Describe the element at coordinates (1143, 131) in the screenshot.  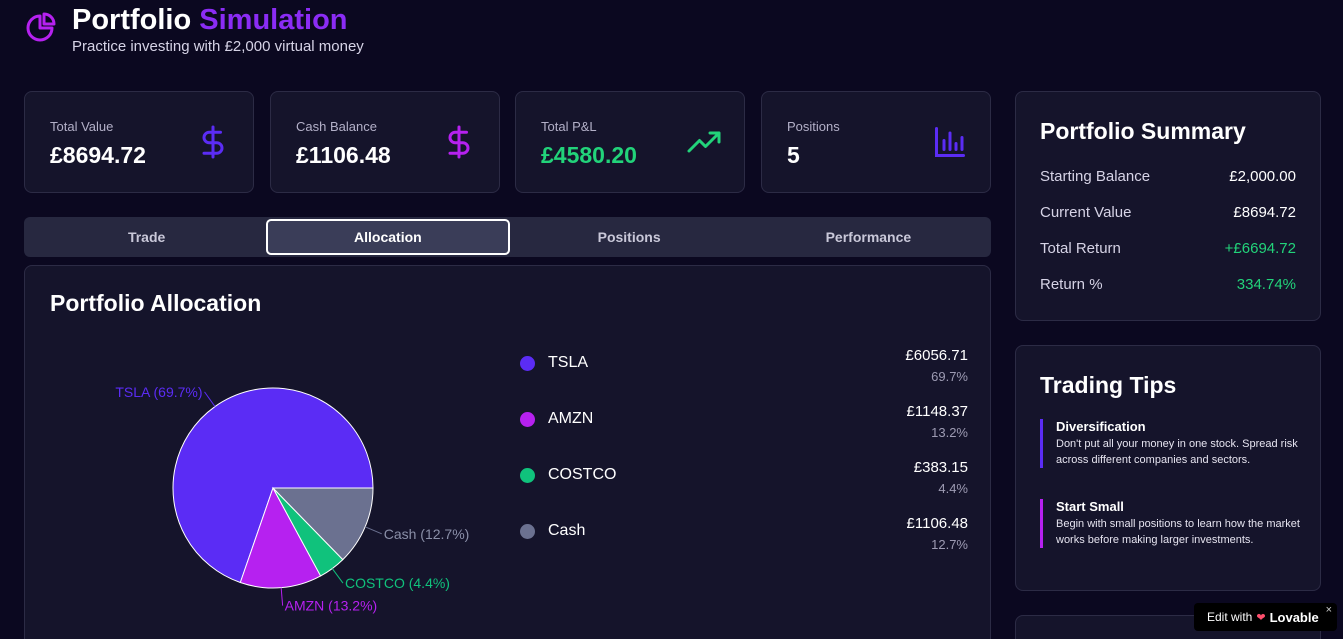
I see `summary-title: Portfolio Summary` at that location.